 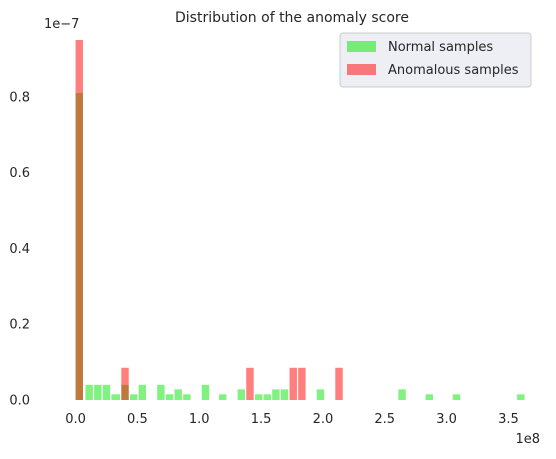 What do you see at coordinates (137, 419) in the screenshot?
I see `x-tick-label: 0.5` at bounding box center [137, 419].